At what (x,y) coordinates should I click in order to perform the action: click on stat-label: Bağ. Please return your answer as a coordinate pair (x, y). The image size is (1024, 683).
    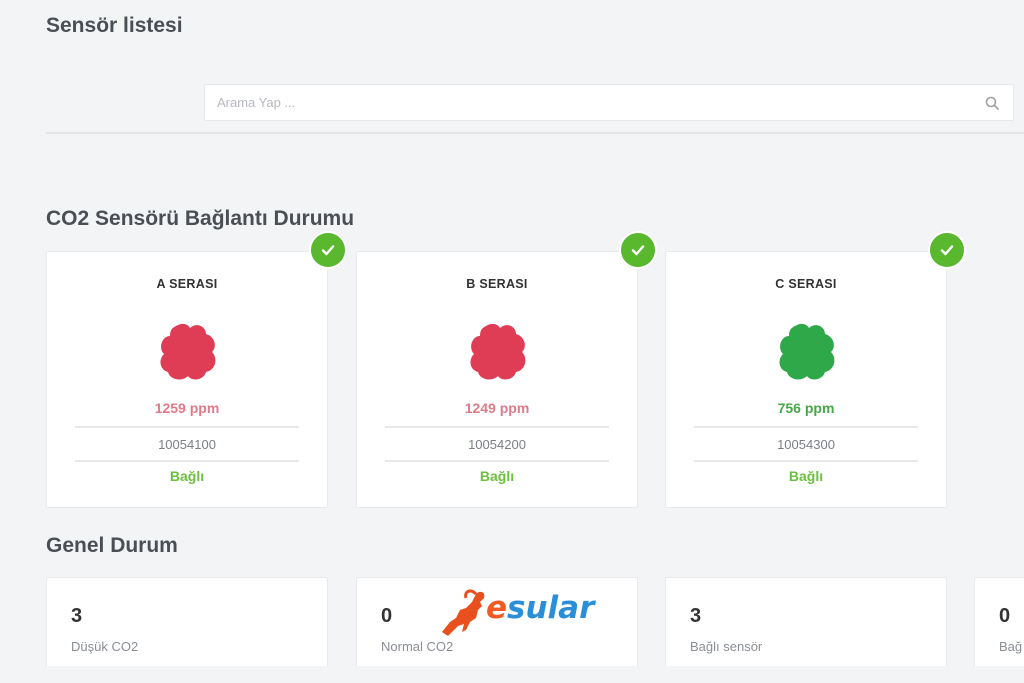
    Looking at the image, I should click on (1011, 646).